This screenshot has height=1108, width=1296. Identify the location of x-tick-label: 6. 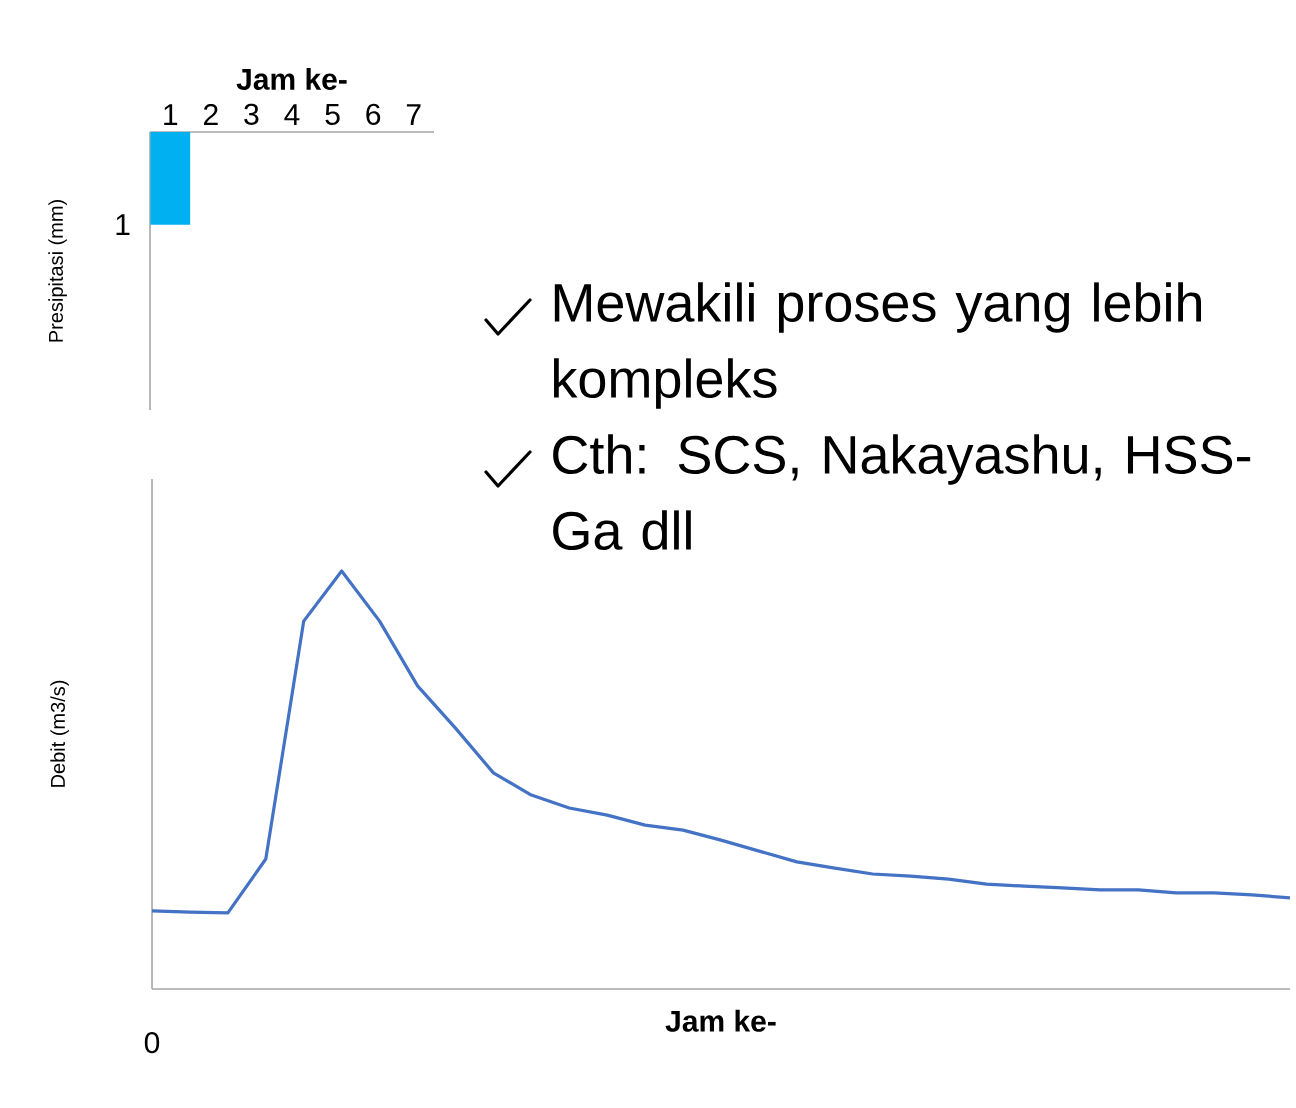
(373, 114).